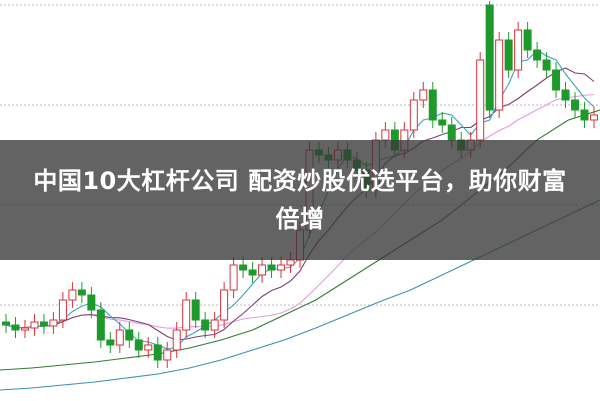  Describe the element at coordinates (300, 181) in the screenshot. I see `headline-line-1: 中国10大杠杆公司 配资炒股优选平台，助你财富` at that location.